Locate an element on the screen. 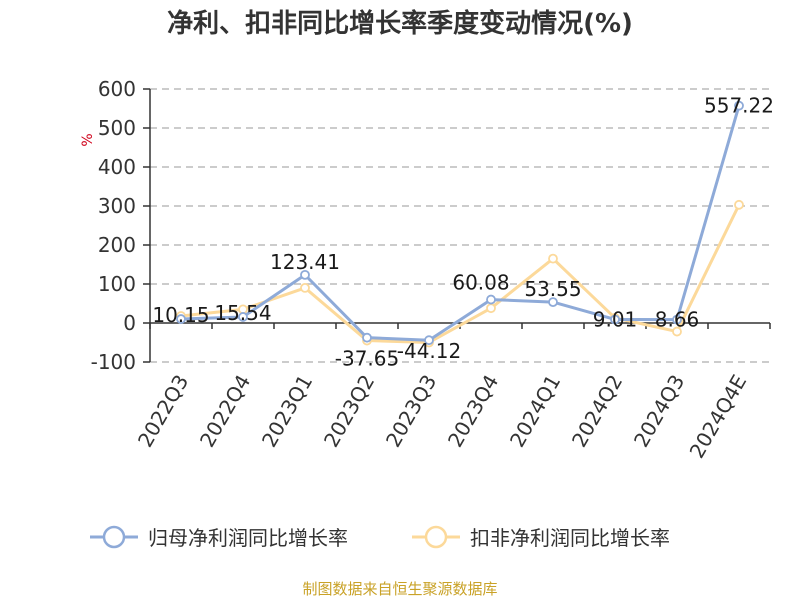 This screenshot has width=800, height=600. x-tick-label: 2023Q4 is located at coordinates (473, 411).